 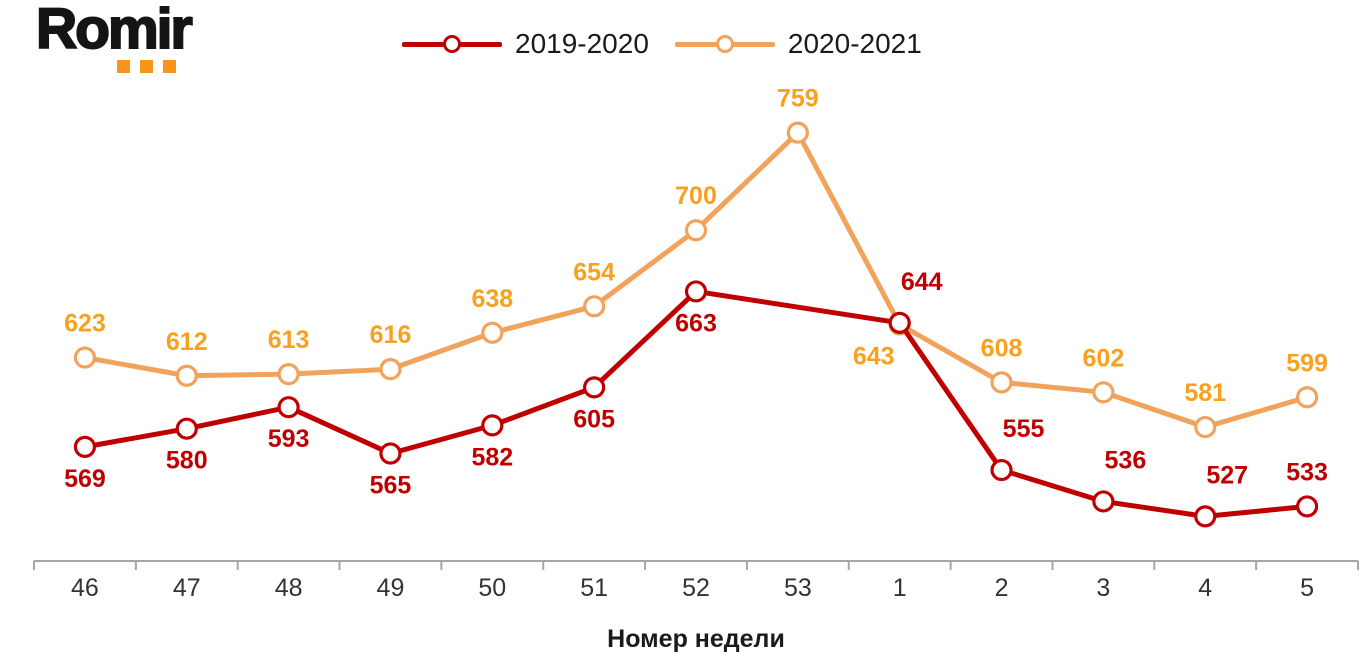 What do you see at coordinates (1002, 588) in the screenshot?
I see `x-tick-label: 2` at bounding box center [1002, 588].